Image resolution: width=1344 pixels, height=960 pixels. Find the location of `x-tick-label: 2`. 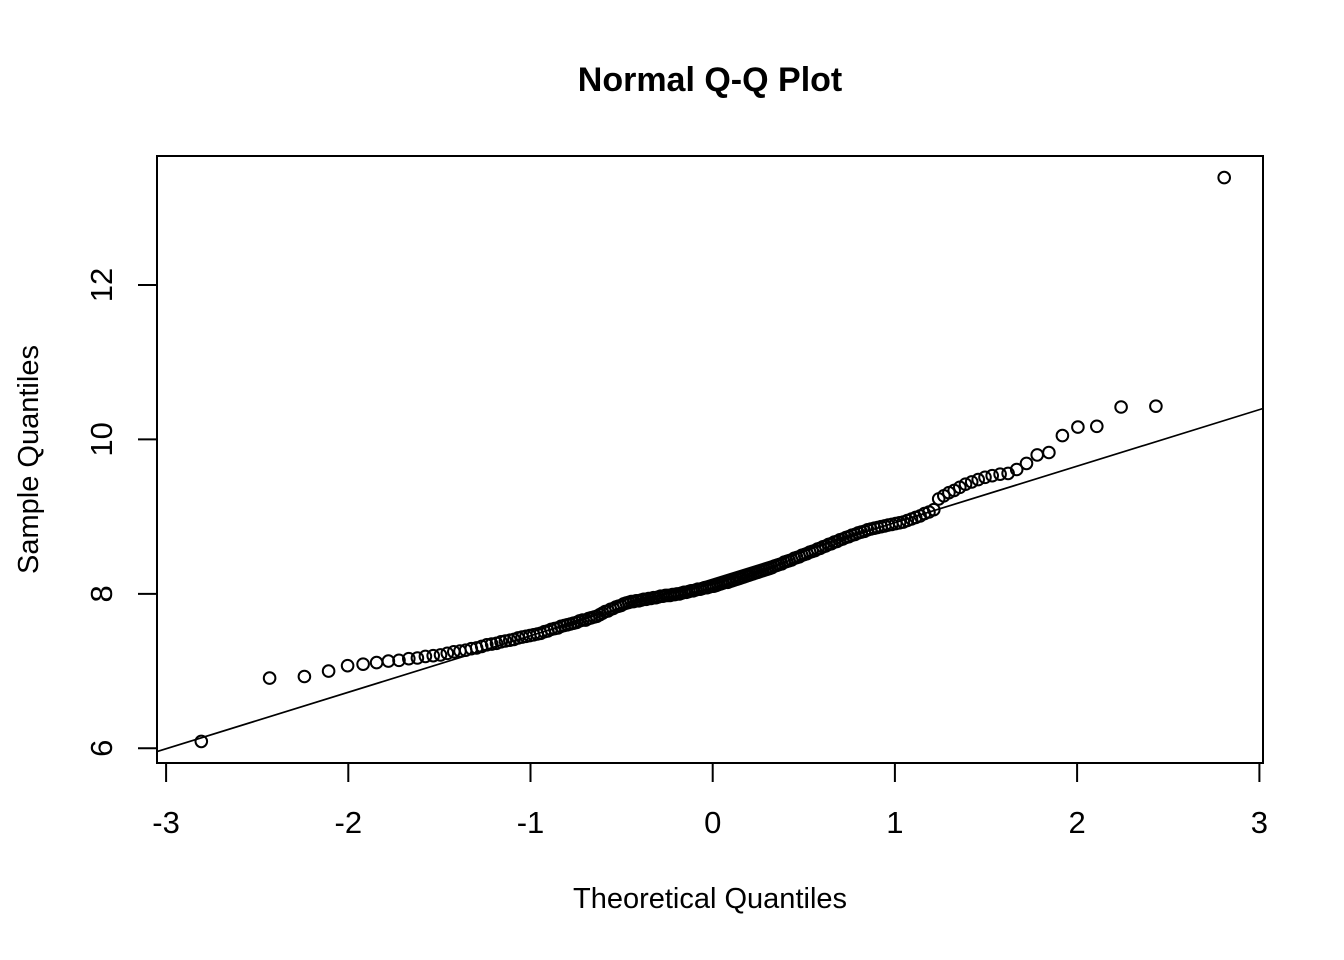

x-tick-label: 2 is located at coordinates (1076, 822).